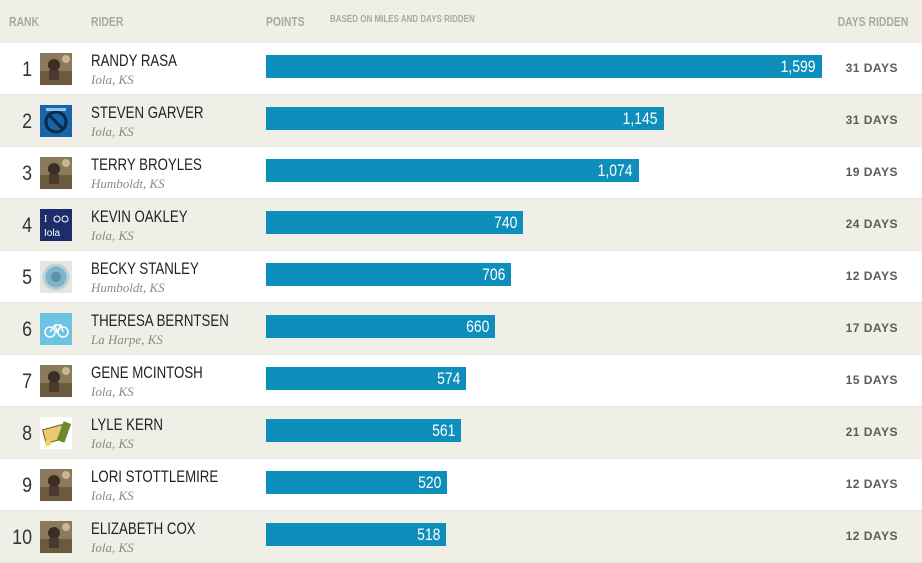 Image resolution: width=922 pixels, height=563 pixels. What do you see at coordinates (871, 224) in the screenshot?
I see `days-ridden: 24 DAYS` at bounding box center [871, 224].